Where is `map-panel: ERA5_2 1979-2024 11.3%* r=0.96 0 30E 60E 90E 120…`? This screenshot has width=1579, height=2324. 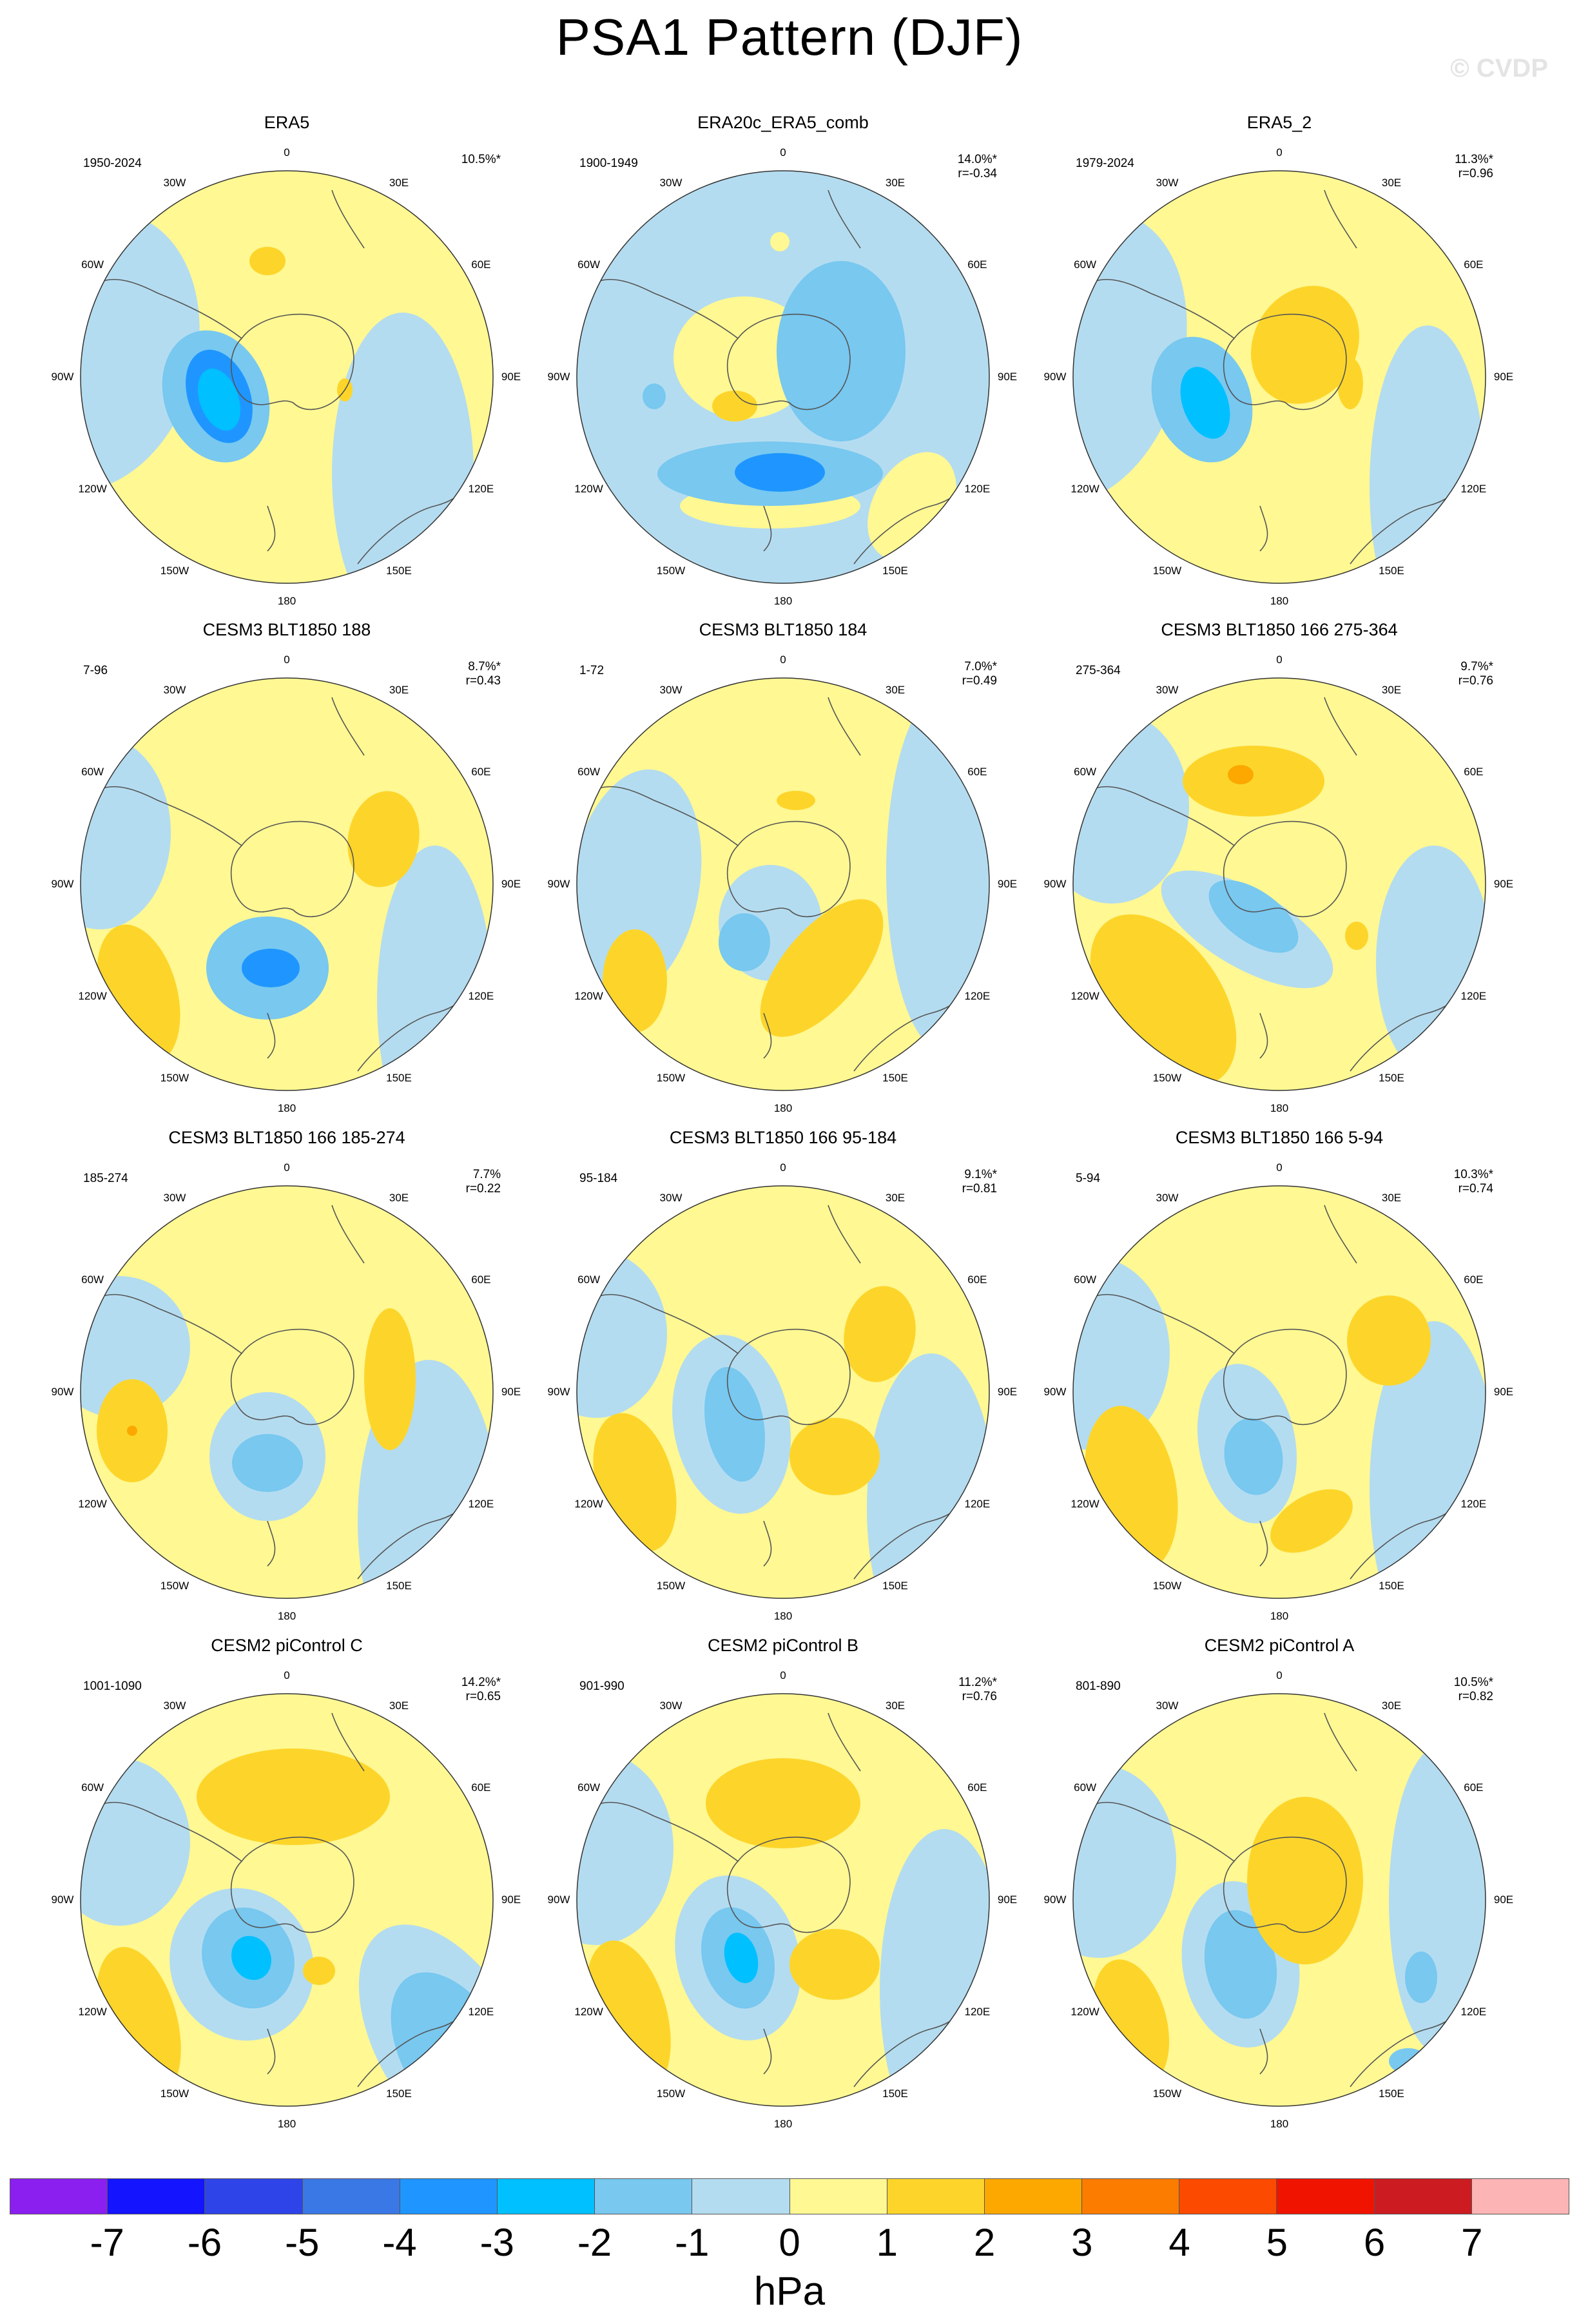
map-panel: ERA5_2 1979-2024 11.3%* r=0.96 0 30E 60E 90E 120… is located at coordinates (1279, 367).